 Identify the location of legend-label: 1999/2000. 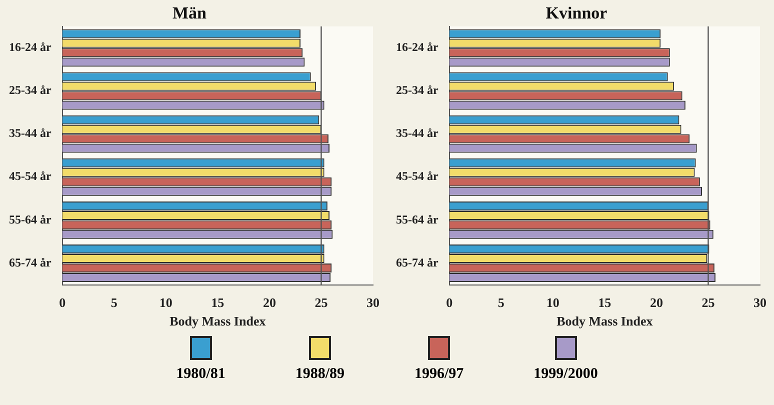
(566, 374).